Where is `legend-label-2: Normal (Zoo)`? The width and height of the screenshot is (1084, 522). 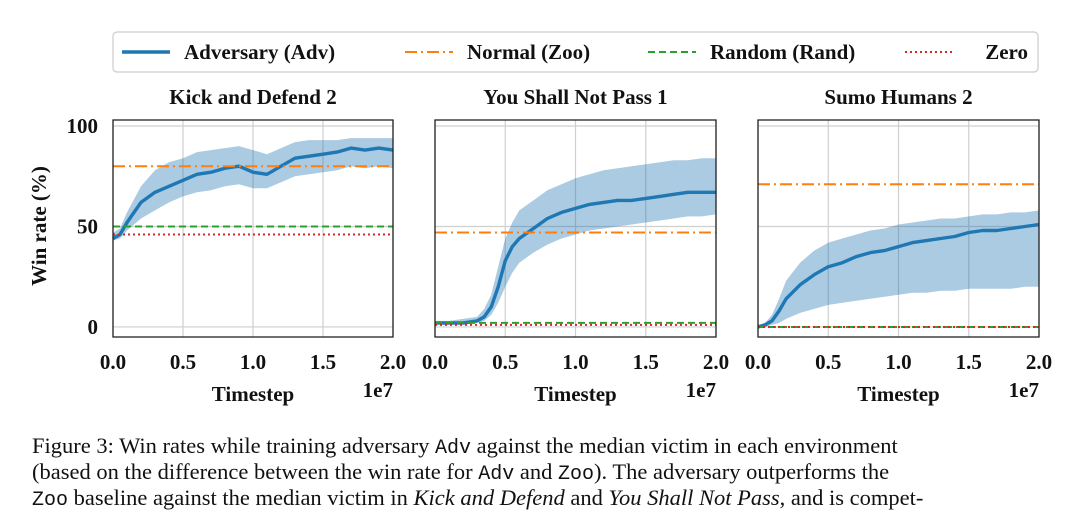
legend-label-2: Normal (Zoo) is located at coordinates (528, 52).